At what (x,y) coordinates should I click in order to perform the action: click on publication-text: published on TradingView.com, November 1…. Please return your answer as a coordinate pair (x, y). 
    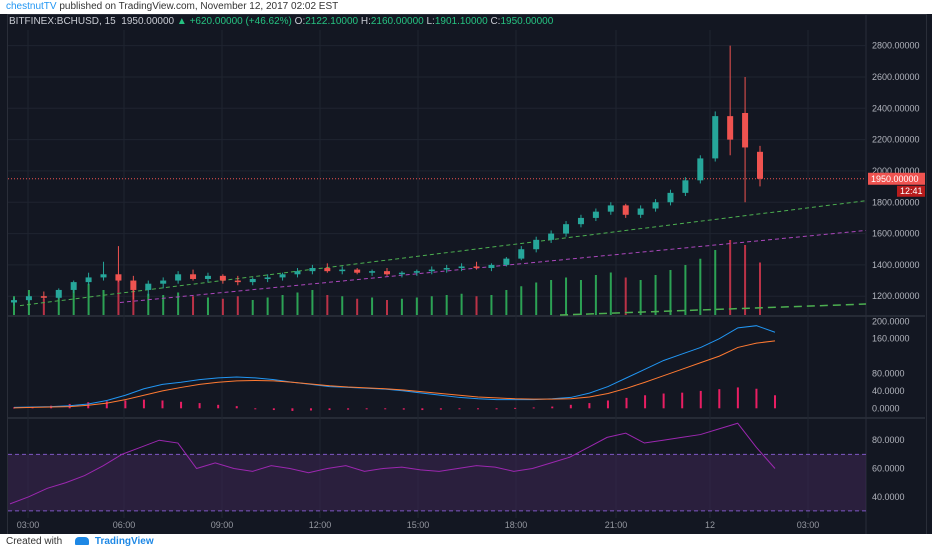
    Looking at the image, I should click on (199, 6).